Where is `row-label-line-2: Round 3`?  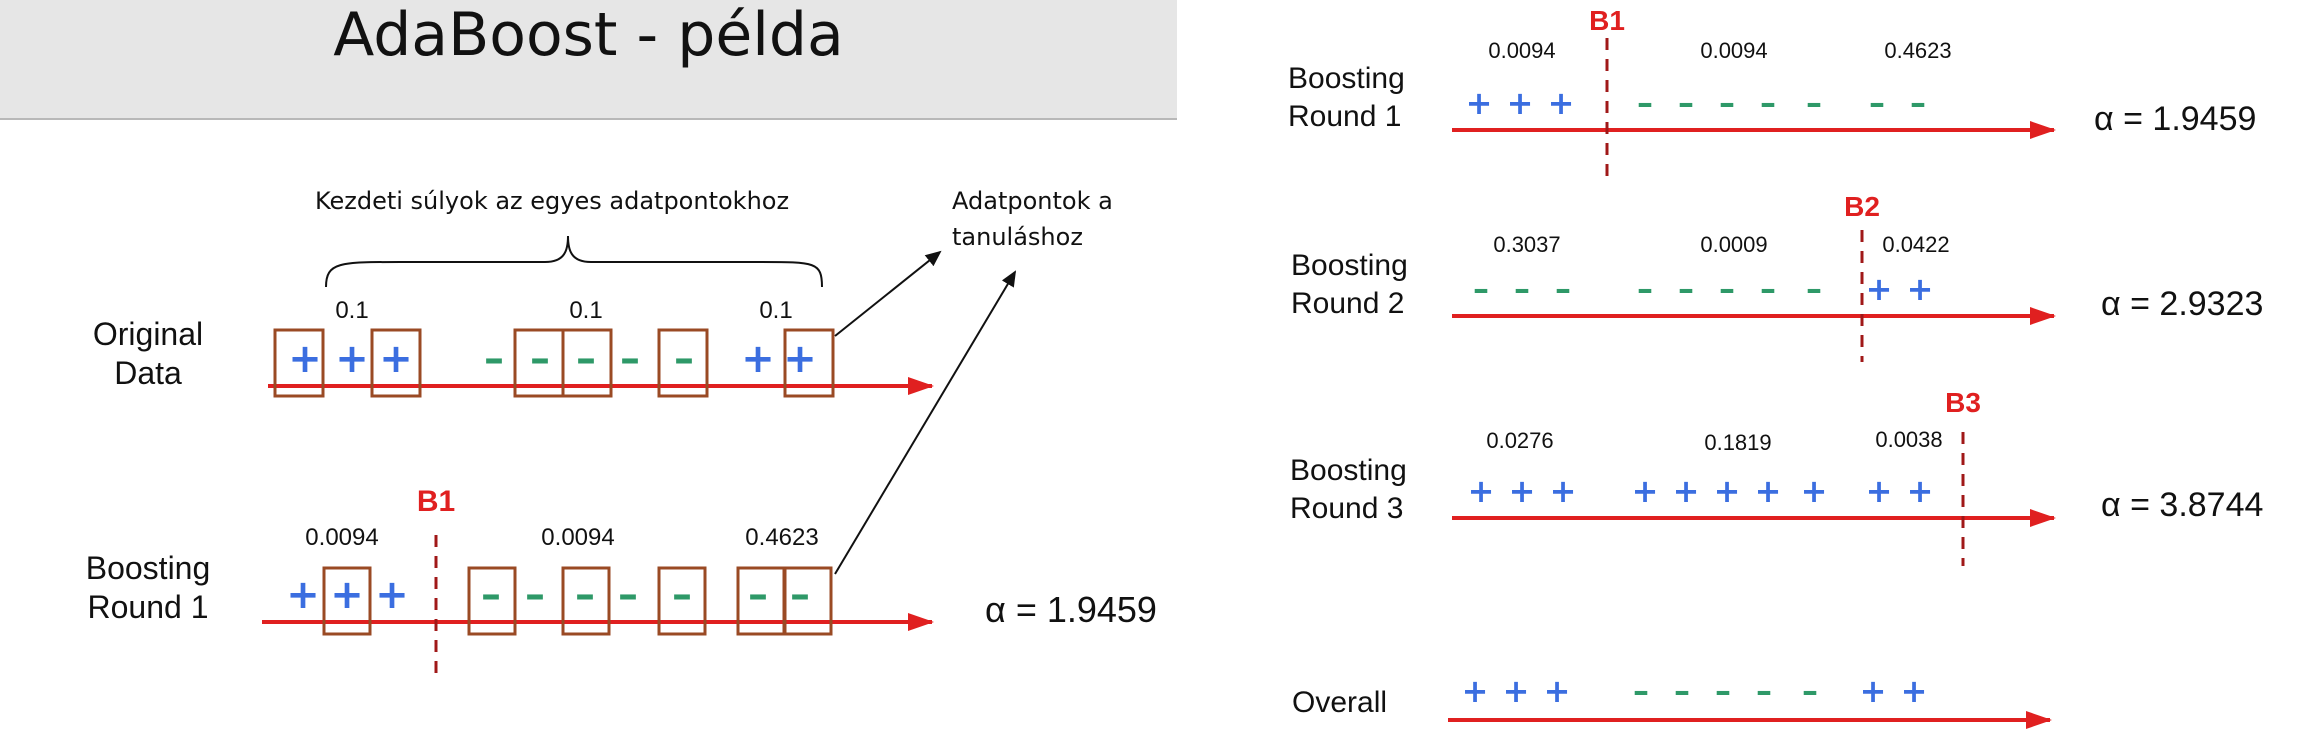 row-label-line-2: Round 3 is located at coordinates (1346, 508).